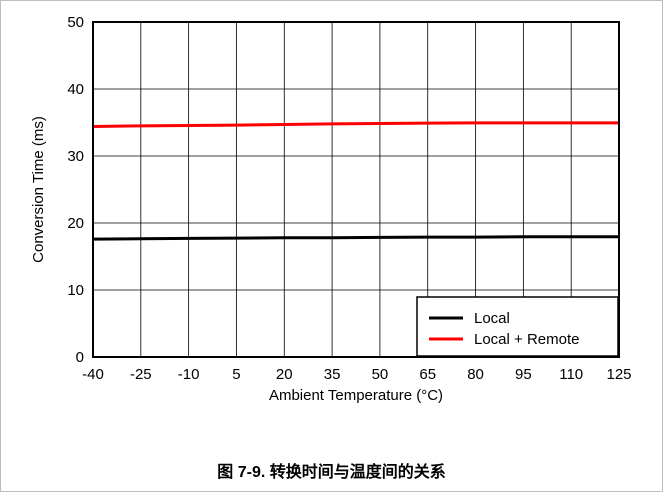 The height and width of the screenshot is (492, 663). Describe the element at coordinates (526, 339) in the screenshot. I see `legend-label-local-remote: Local + Remote` at that location.